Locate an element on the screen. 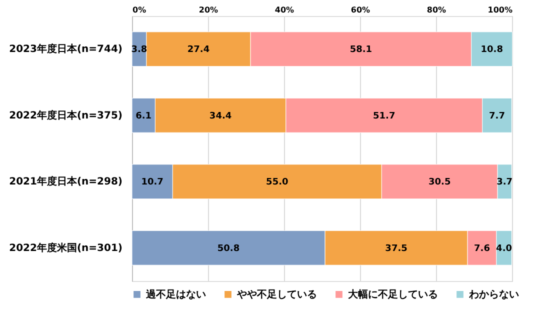 Image resolution: width=560 pixels, height=321 pixels. data-label: 37.5 is located at coordinates (396, 249).